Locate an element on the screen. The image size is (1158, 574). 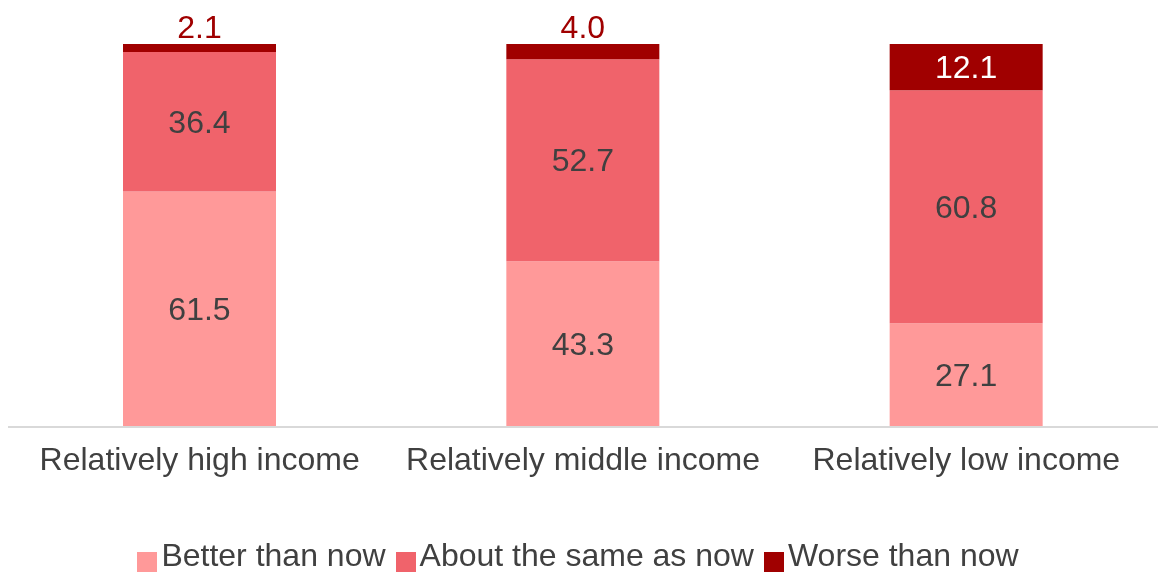
data-label: 43.3 is located at coordinates (582, 344).